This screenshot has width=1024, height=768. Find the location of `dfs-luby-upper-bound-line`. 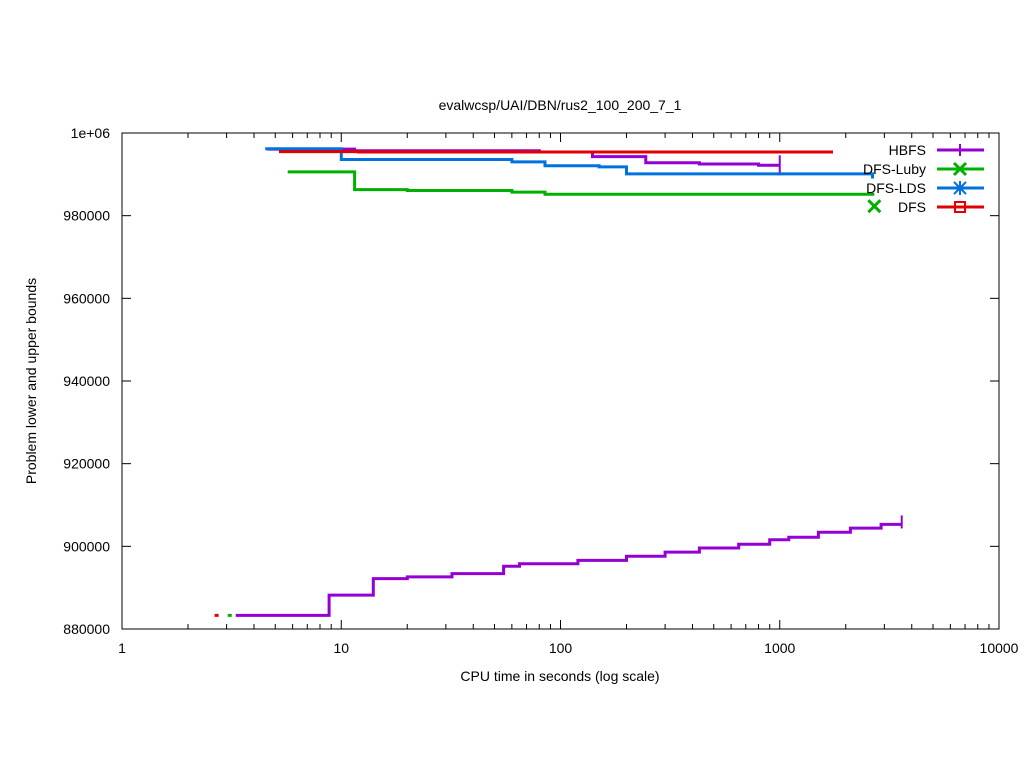

dfs-luby-upper-bound-line is located at coordinates (581, 183).